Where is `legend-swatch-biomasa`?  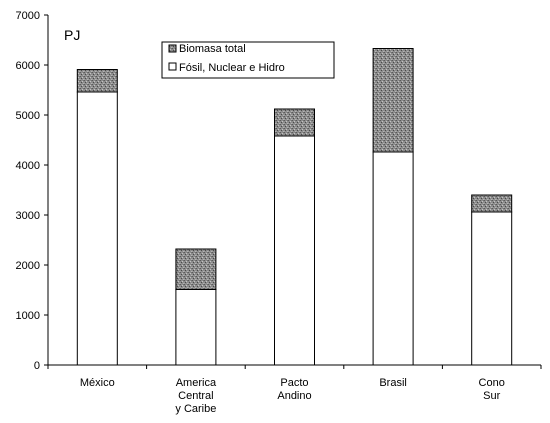
legend-swatch-biomasa is located at coordinates (172, 48).